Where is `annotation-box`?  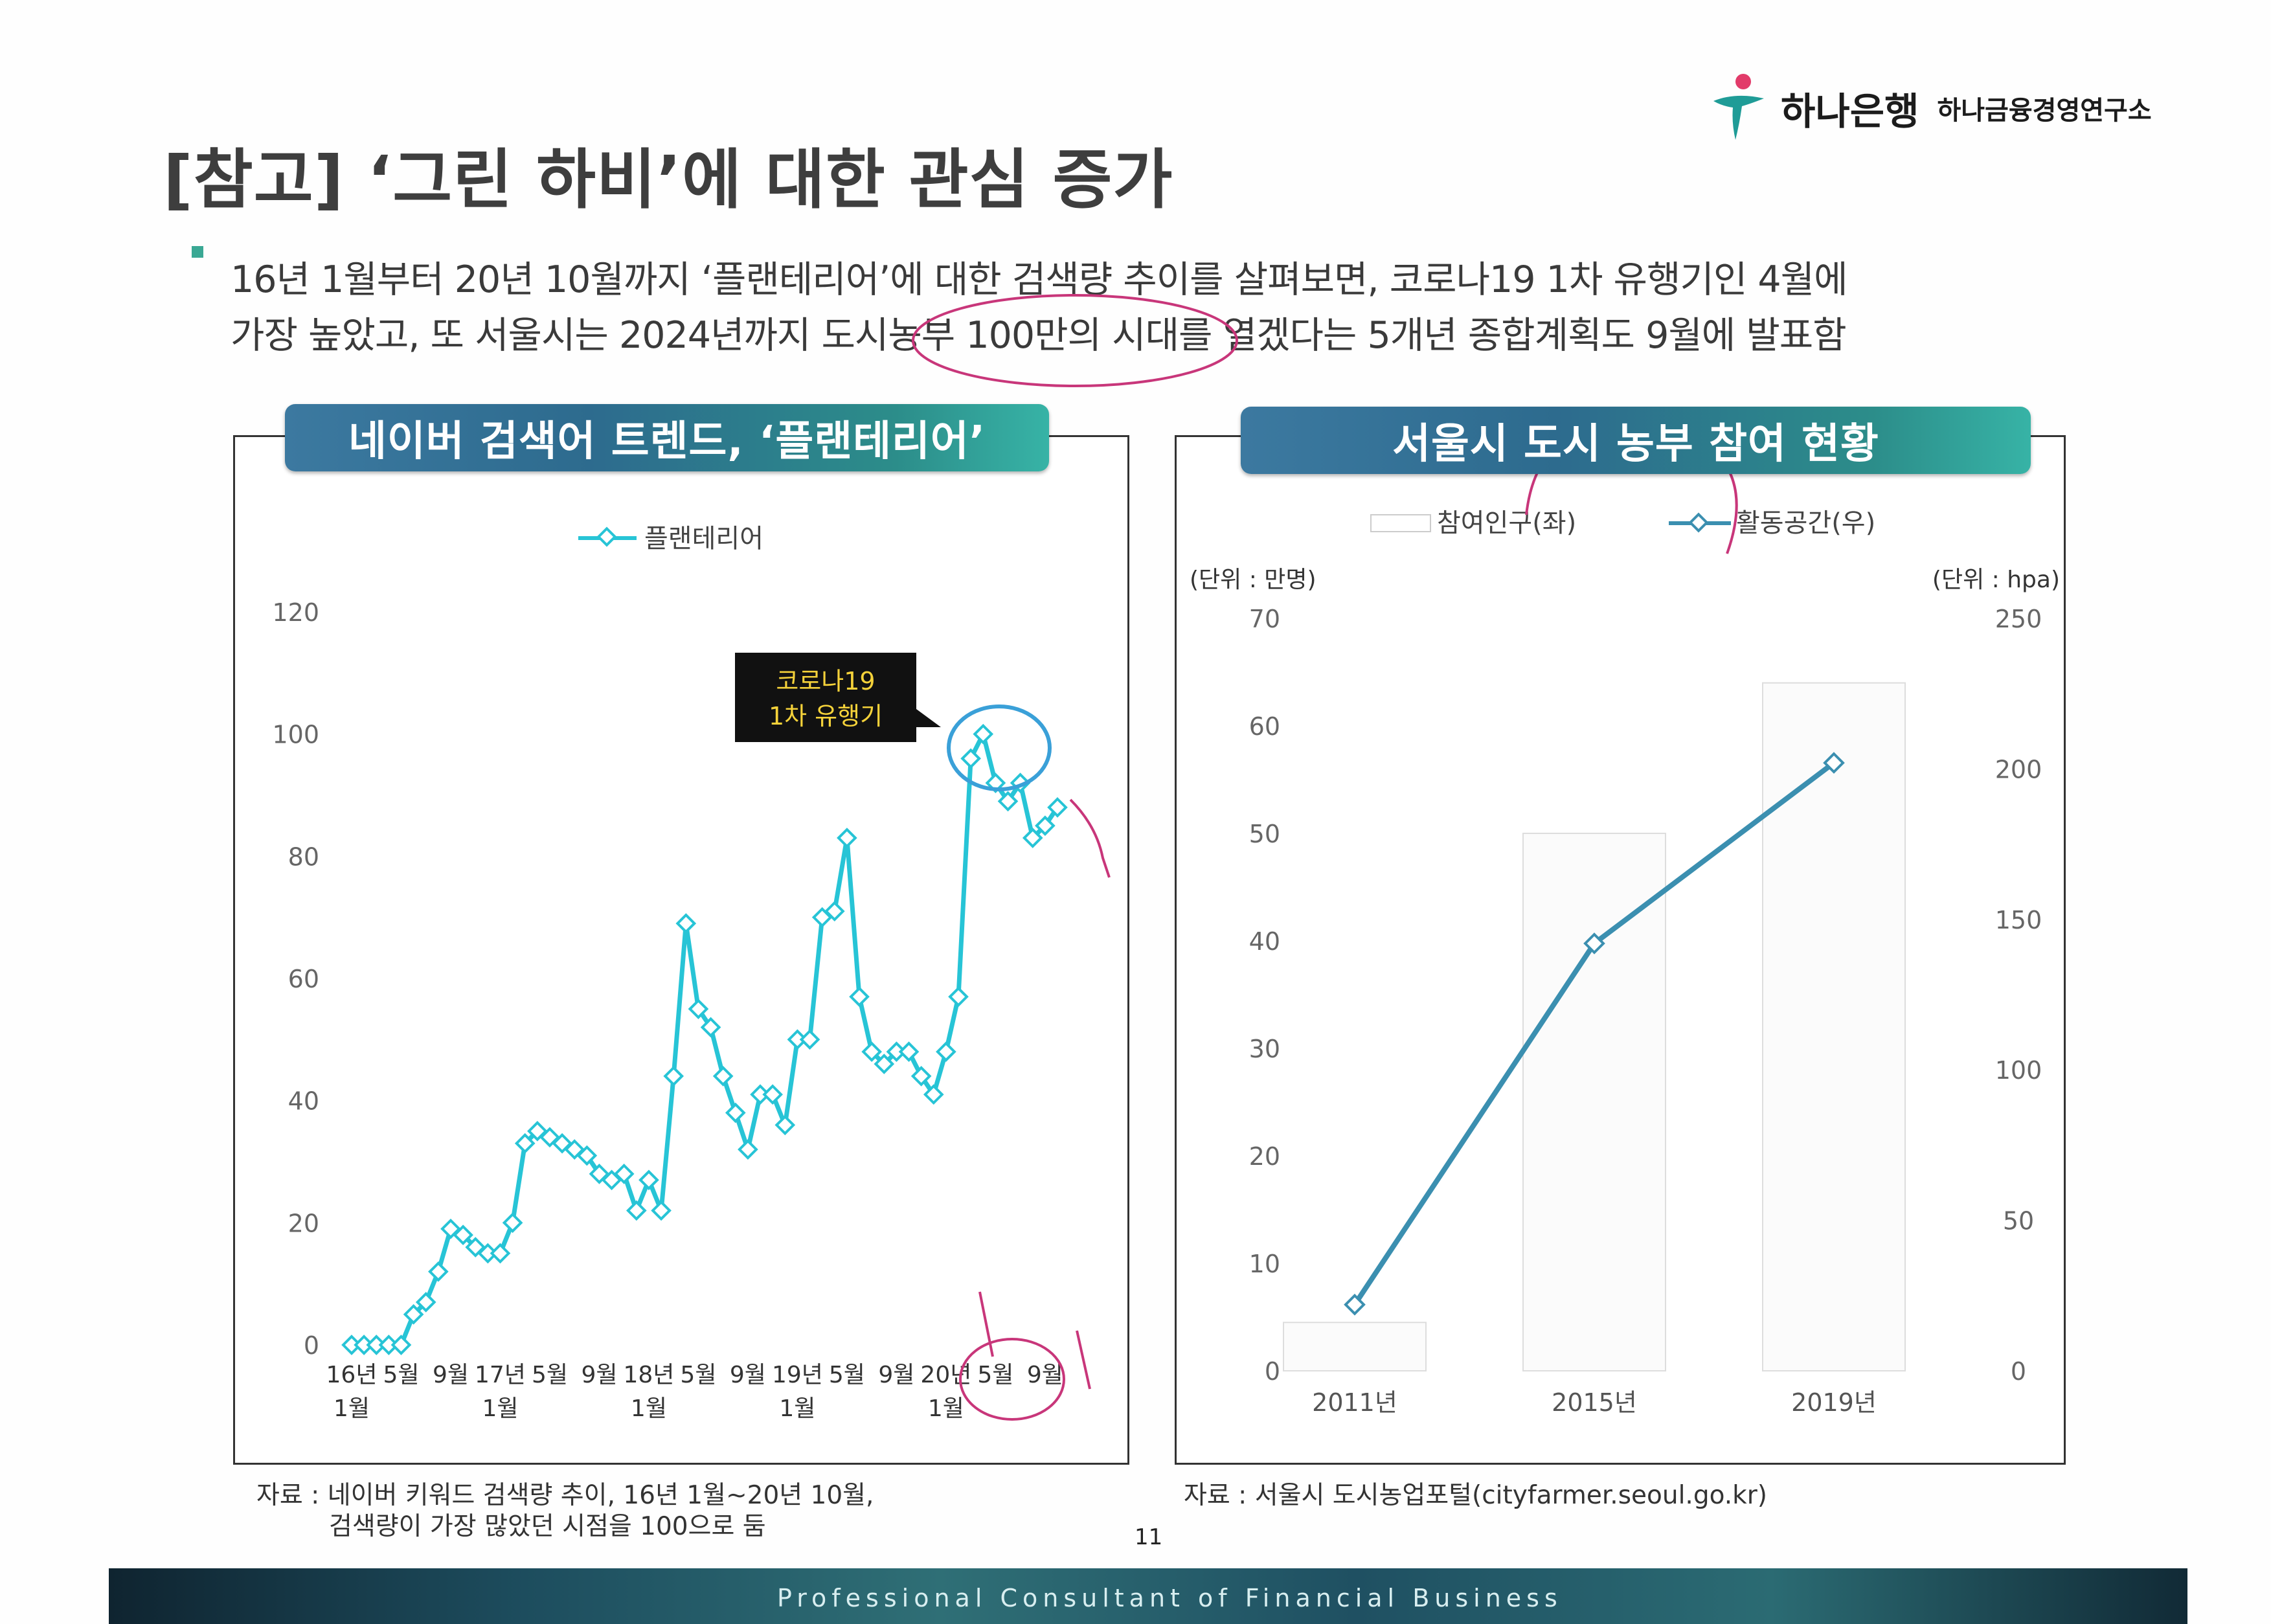 annotation-box is located at coordinates (825, 697).